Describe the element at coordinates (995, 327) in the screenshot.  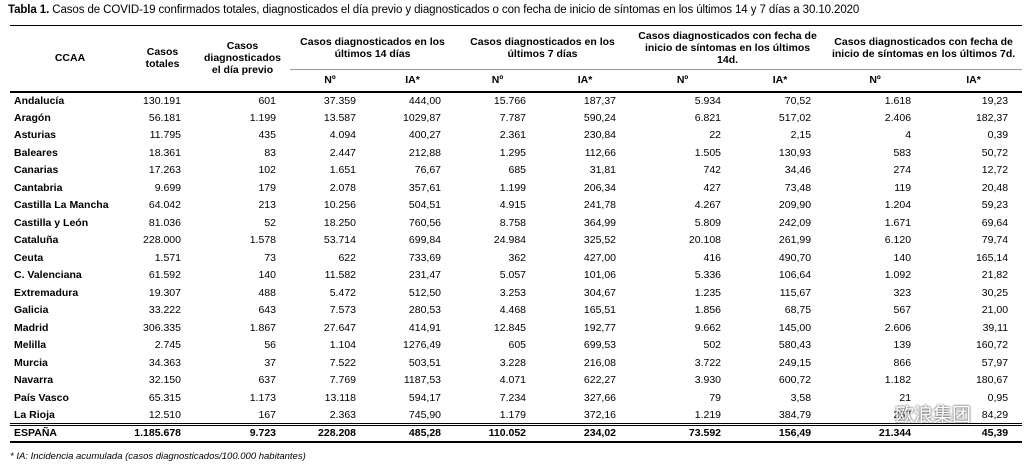
I see `cell: 39,11` at that location.